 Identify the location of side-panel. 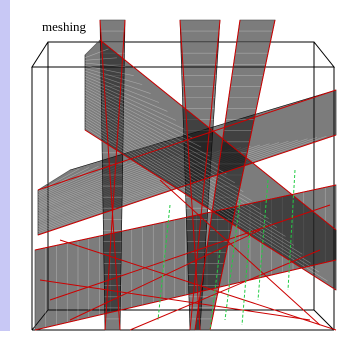
(5, 165).